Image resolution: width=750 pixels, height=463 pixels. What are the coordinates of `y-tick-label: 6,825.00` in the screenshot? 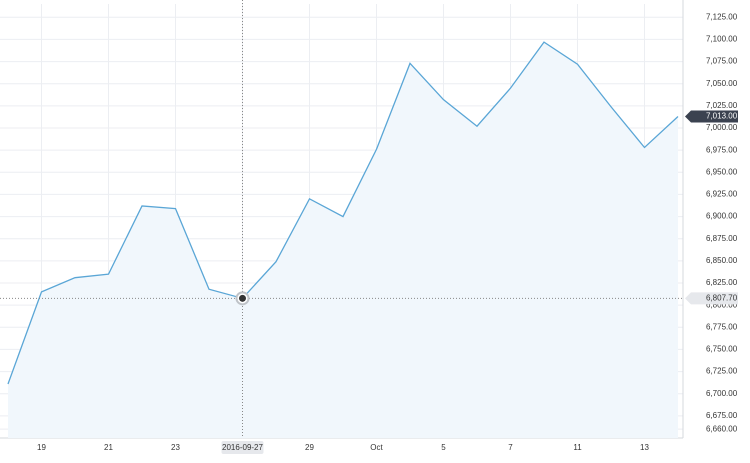 It's located at (722, 282).